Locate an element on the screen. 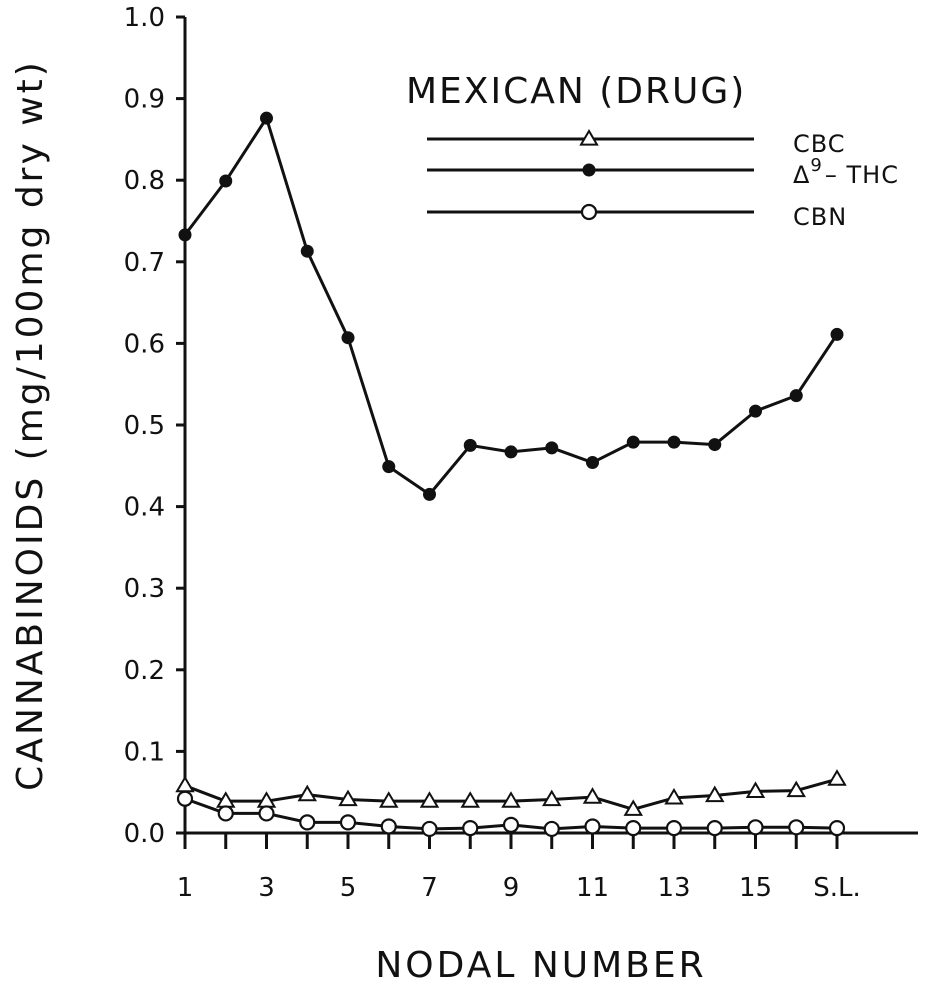  x-ticks: 1 3 5 7 9 11 13 15 S.L. is located at coordinates (519, 868).